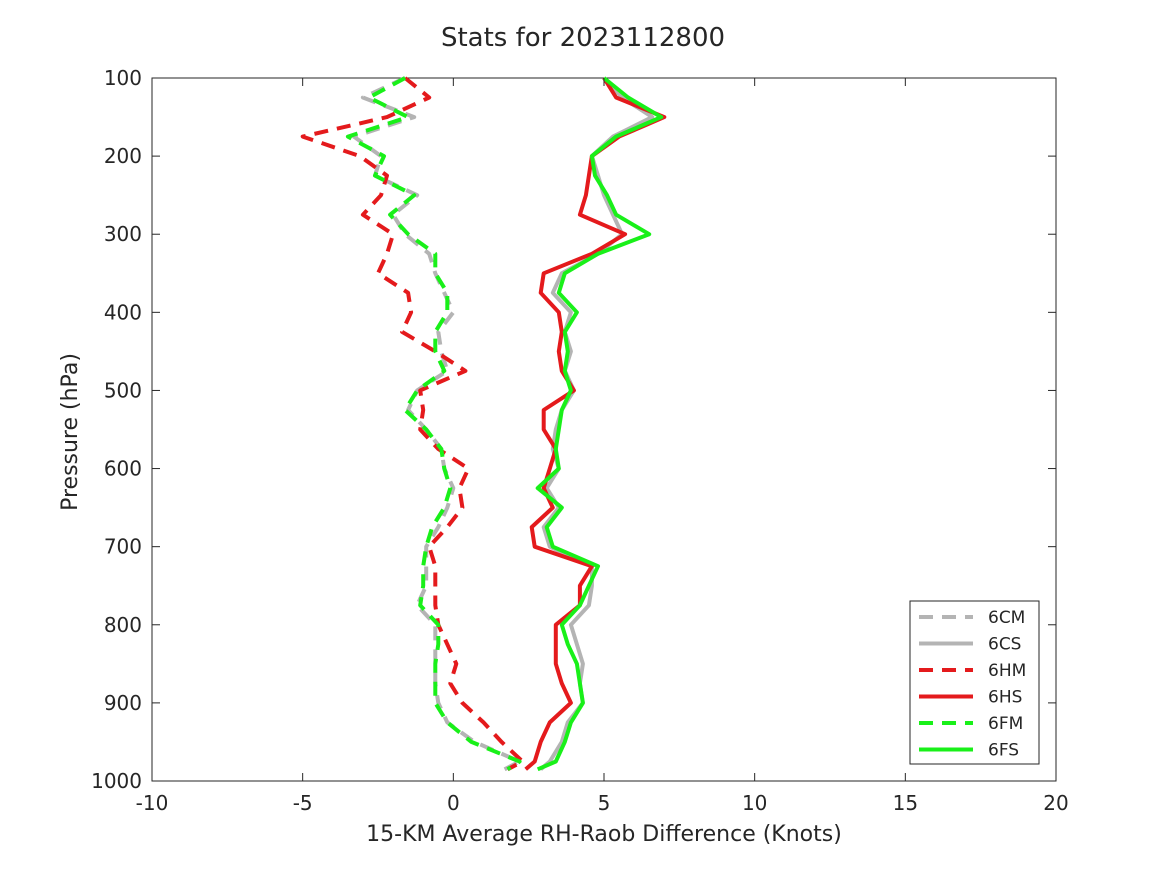 Image resolution: width=1167 pixels, height=880 pixels. I want to click on legend-box, so click(974, 682).